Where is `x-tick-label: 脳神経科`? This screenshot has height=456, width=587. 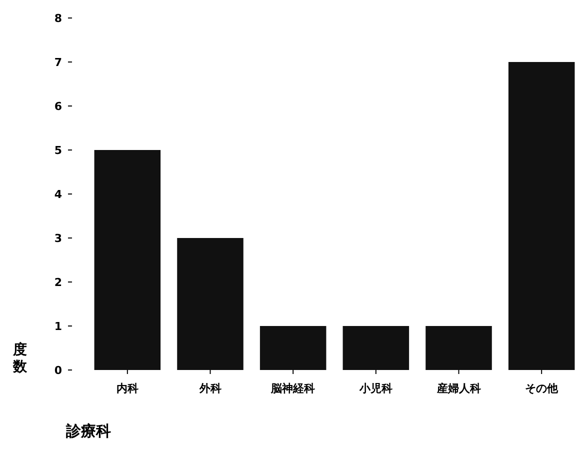
x-tick-label: 脳神経科 is located at coordinates (293, 388).